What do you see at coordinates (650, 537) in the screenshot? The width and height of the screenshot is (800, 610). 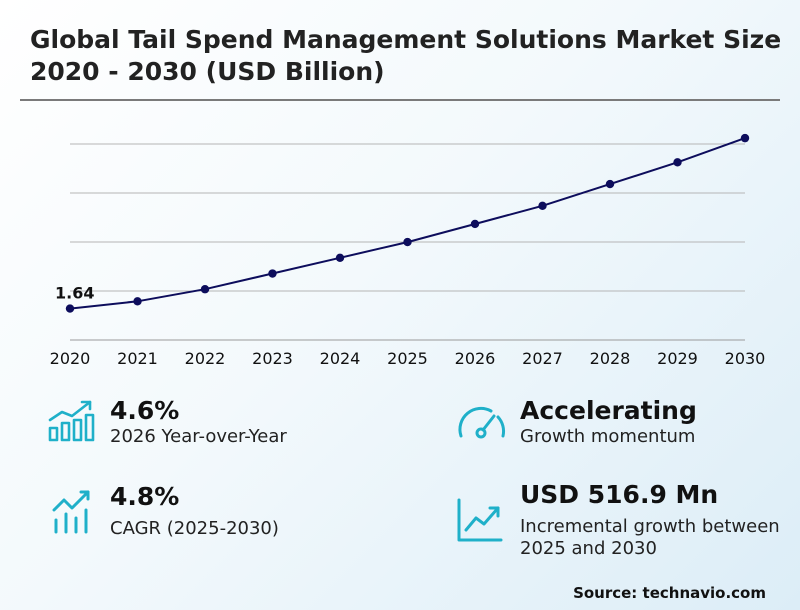 I see `stat-label: Incremental growth between 2025 and 2030` at bounding box center [650, 537].